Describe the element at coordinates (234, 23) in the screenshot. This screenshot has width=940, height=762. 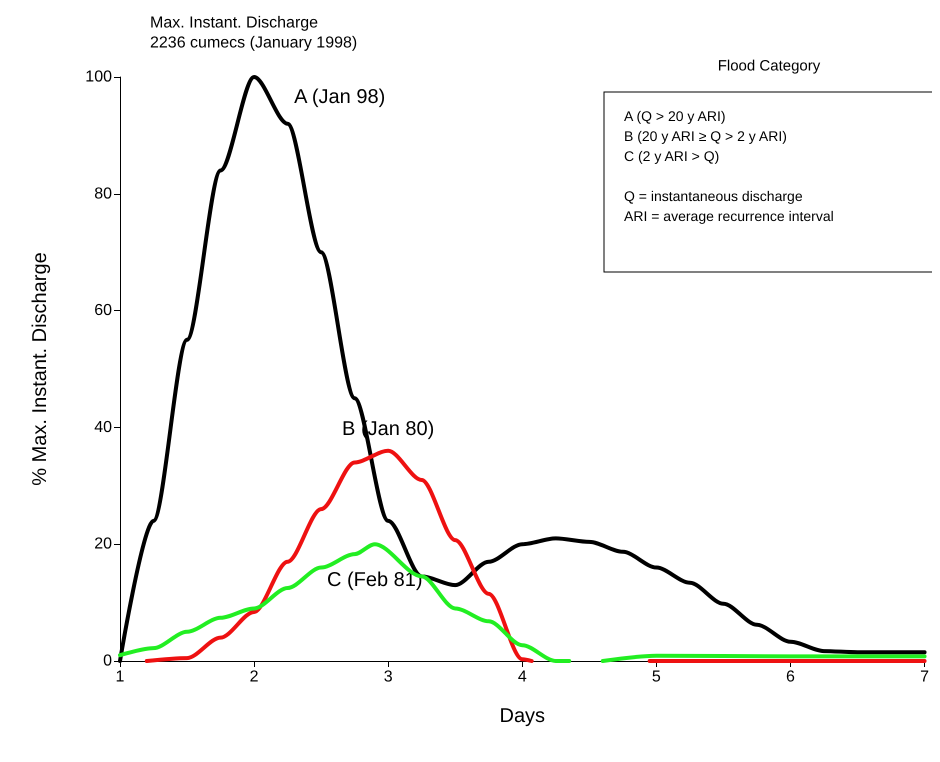
I see `chart-title: Max. Instant. Discharge` at that location.